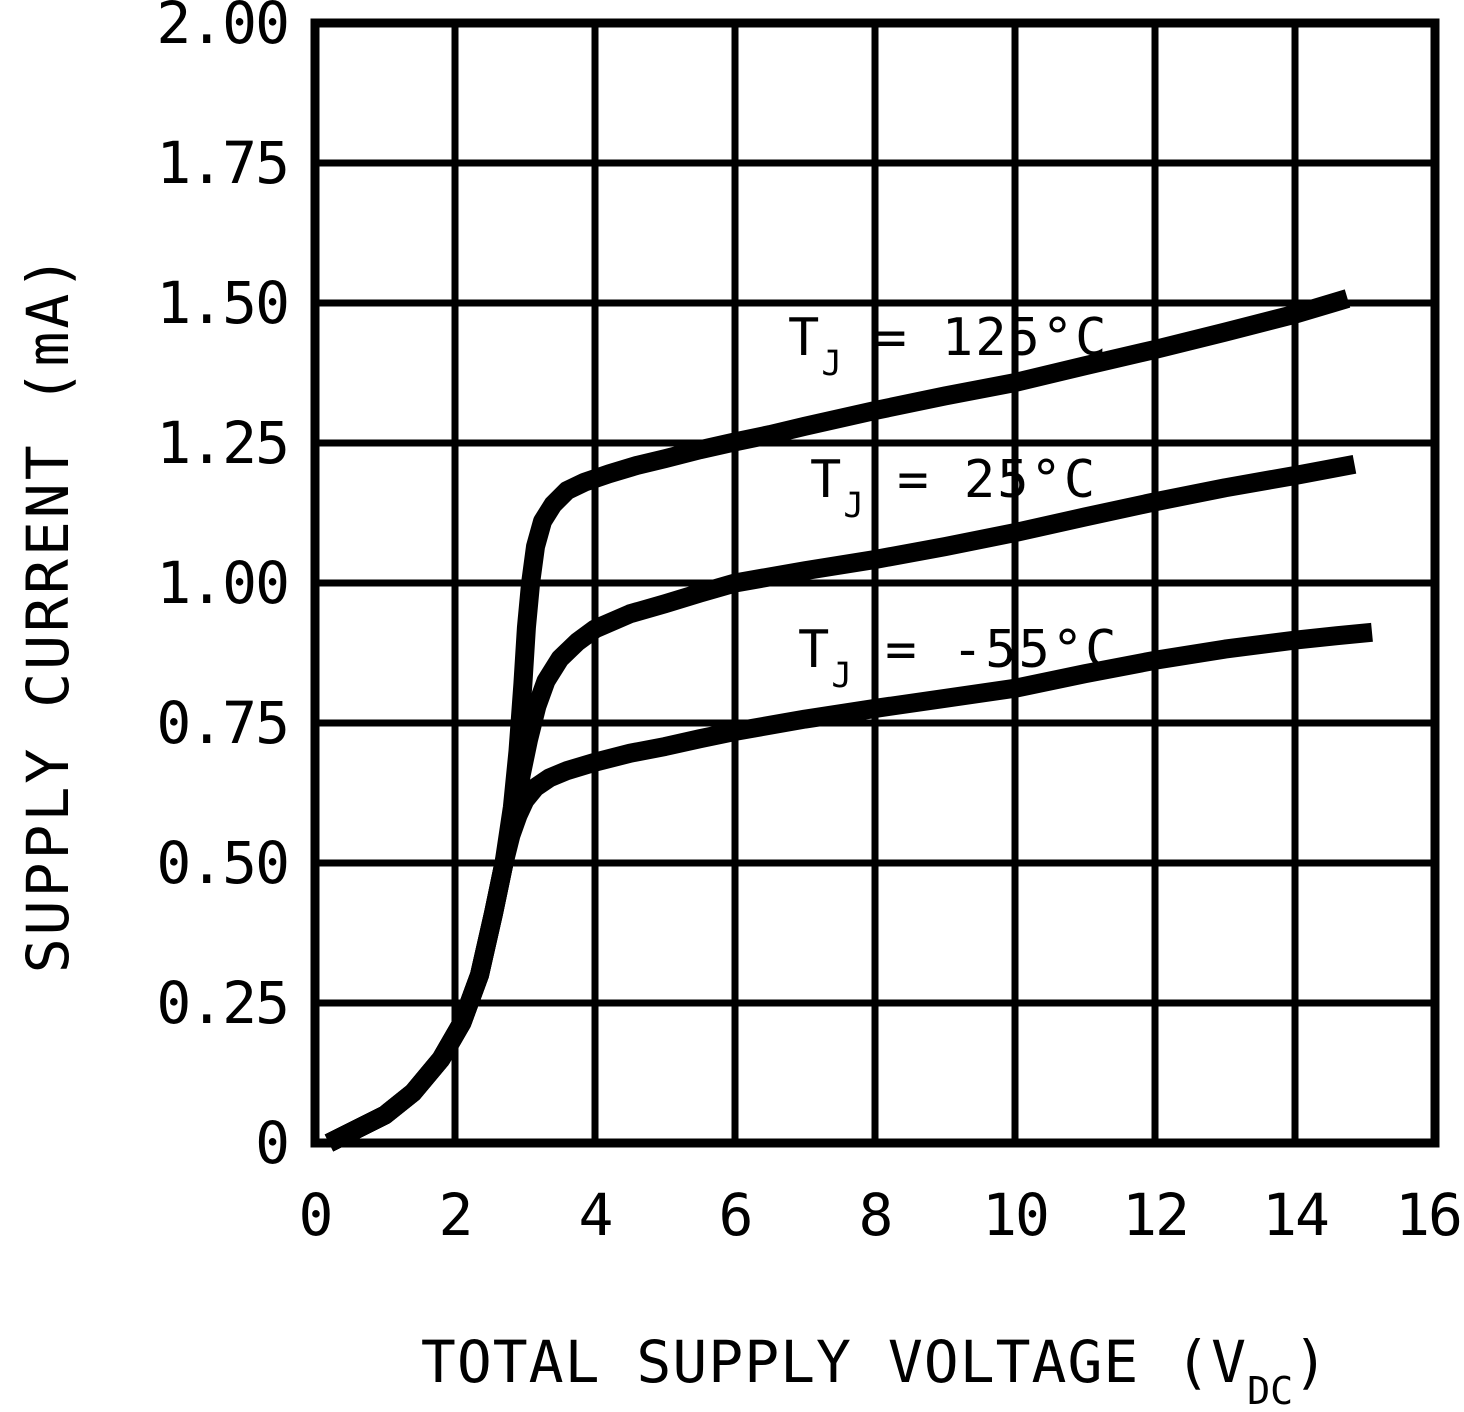 Image resolution: width=1464 pixels, height=1412 pixels. Describe the element at coordinates (223, 303) in the screenshot. I see `y-tick-label: 1.50` at that location.